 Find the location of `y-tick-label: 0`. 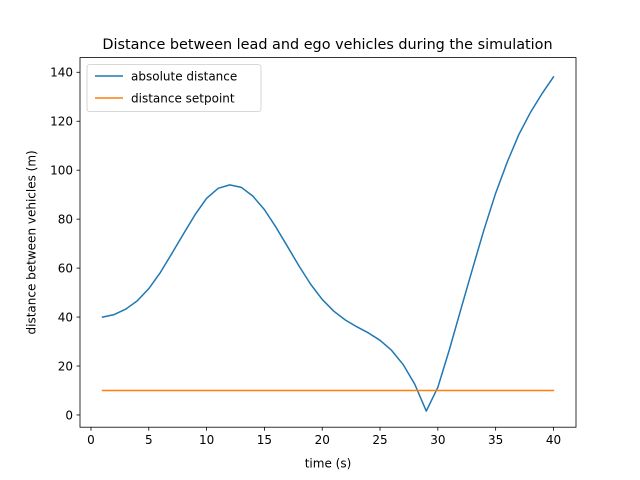

y-tick-label: 0 is located at coordinates (69, 415).